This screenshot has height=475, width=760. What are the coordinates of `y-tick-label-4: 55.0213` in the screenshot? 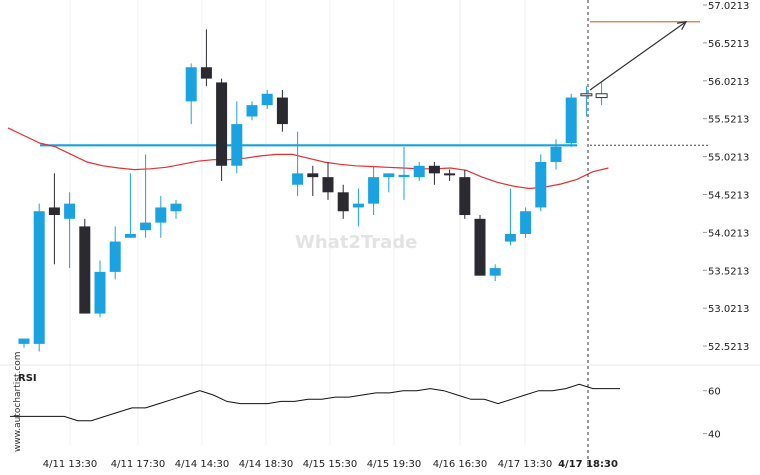 It's located at (728, 158).